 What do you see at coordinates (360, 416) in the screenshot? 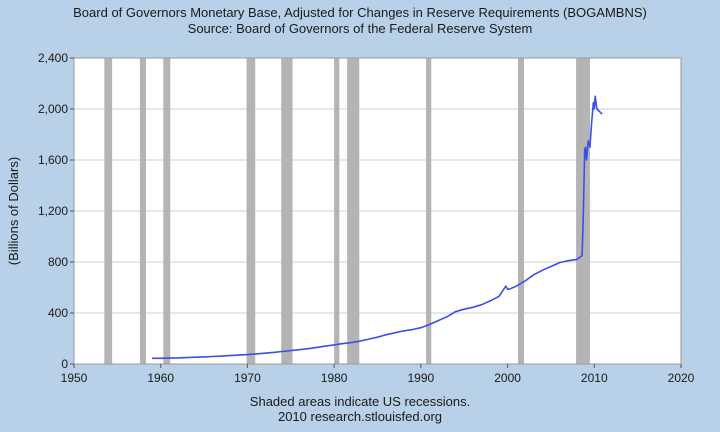
I see `source-credit: 2010 research.stlouisfed.org` at bounding box center [360, 416].